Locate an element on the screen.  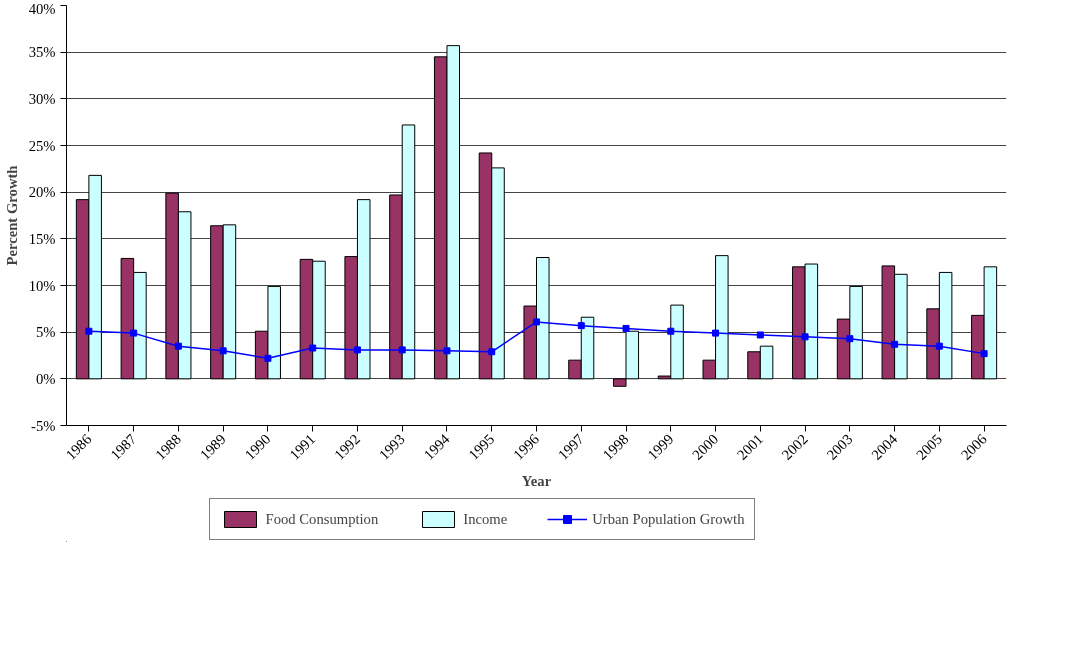
legend-label: Urban Population Growth is located at coordinates (668, 519).